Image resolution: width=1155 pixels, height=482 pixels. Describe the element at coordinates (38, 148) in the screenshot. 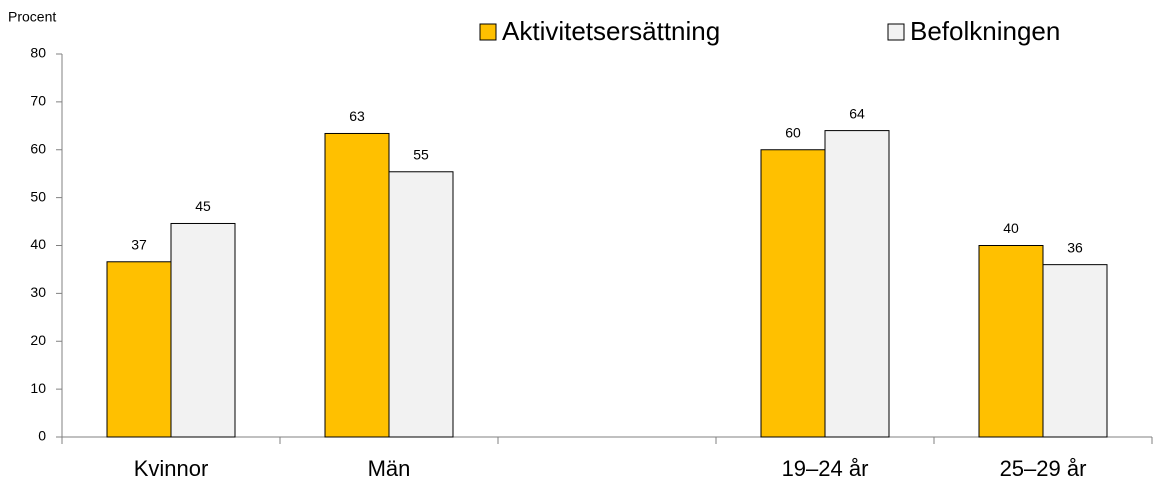

I see `y-tick-label: 60` at that location.